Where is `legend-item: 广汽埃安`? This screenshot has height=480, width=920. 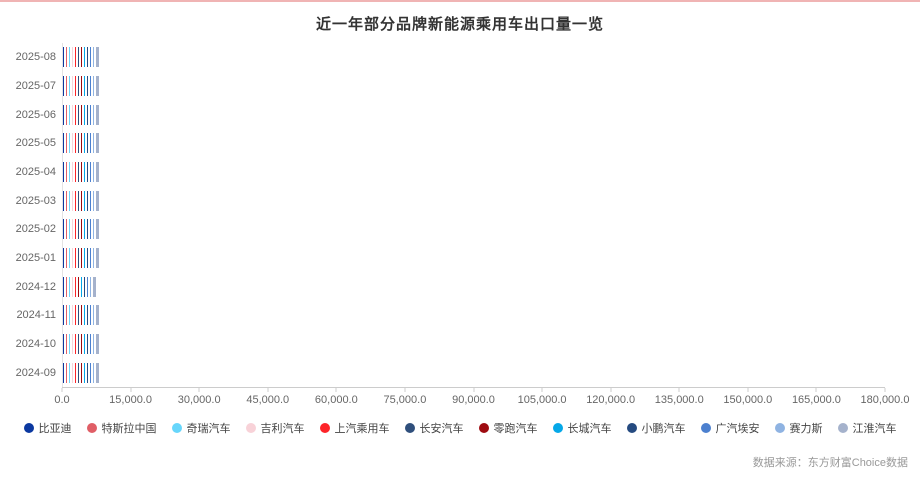 legend-item: 广汽埃安 is located at coordinates (730, 428).